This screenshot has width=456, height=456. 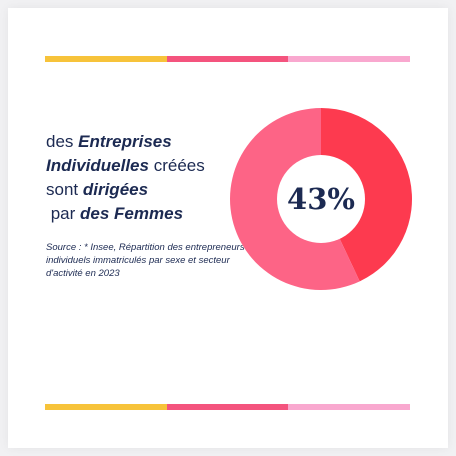 What do you see at coordinates (115, 189) in the screenshot?
I see `headline-emphasis: dirigées` at bounding box center [115, 189].